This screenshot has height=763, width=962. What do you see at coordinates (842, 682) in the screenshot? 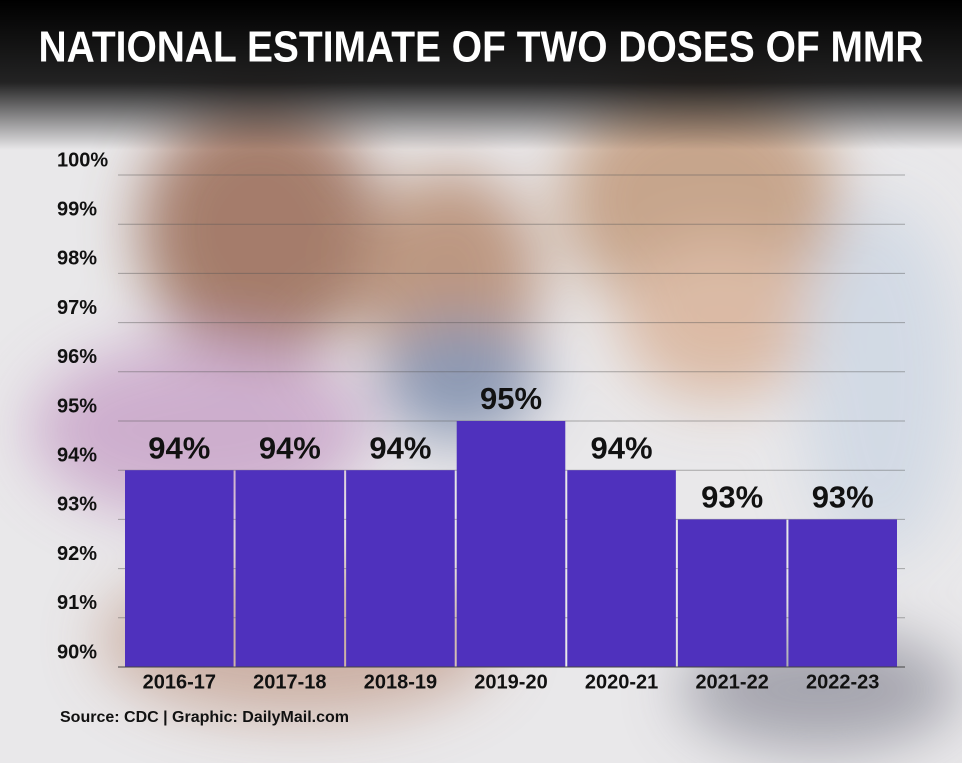
I see `x-tick-label: 2022-23` at bounding box center [842, 682].